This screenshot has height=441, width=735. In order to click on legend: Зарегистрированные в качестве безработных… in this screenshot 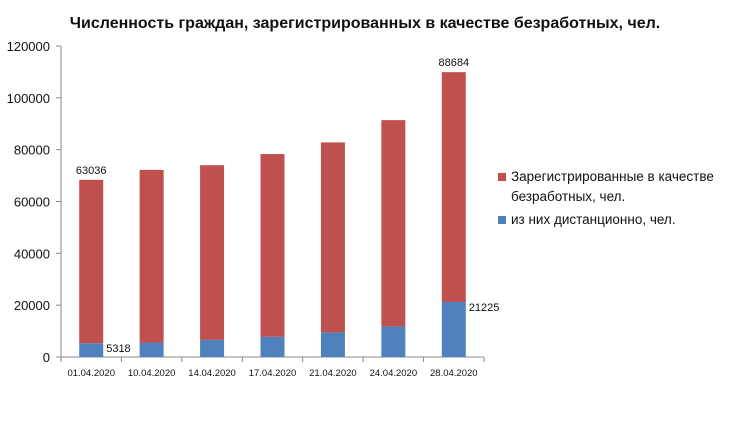, I will do `click(606, 198)`.